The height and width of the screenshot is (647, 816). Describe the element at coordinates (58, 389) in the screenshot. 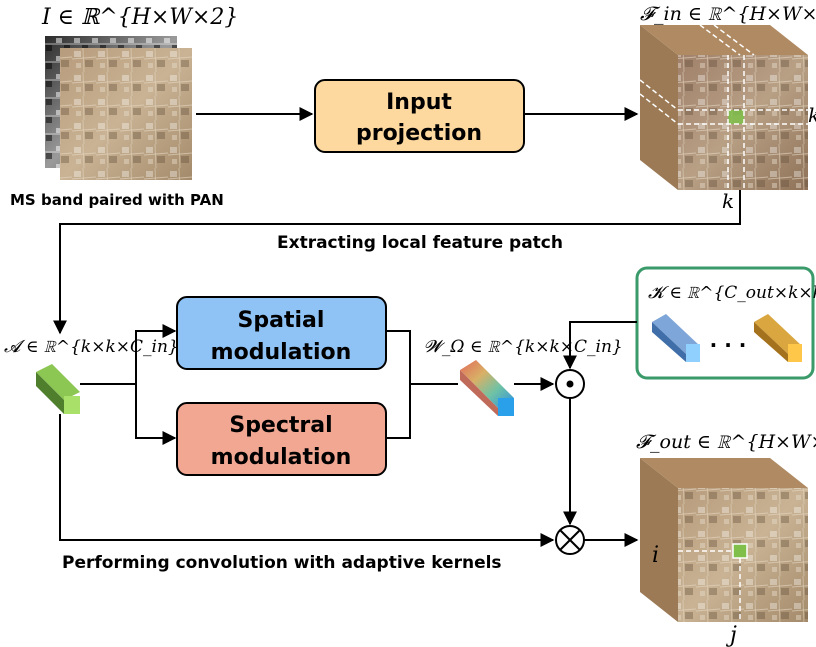

I see `a-patch` at that location.